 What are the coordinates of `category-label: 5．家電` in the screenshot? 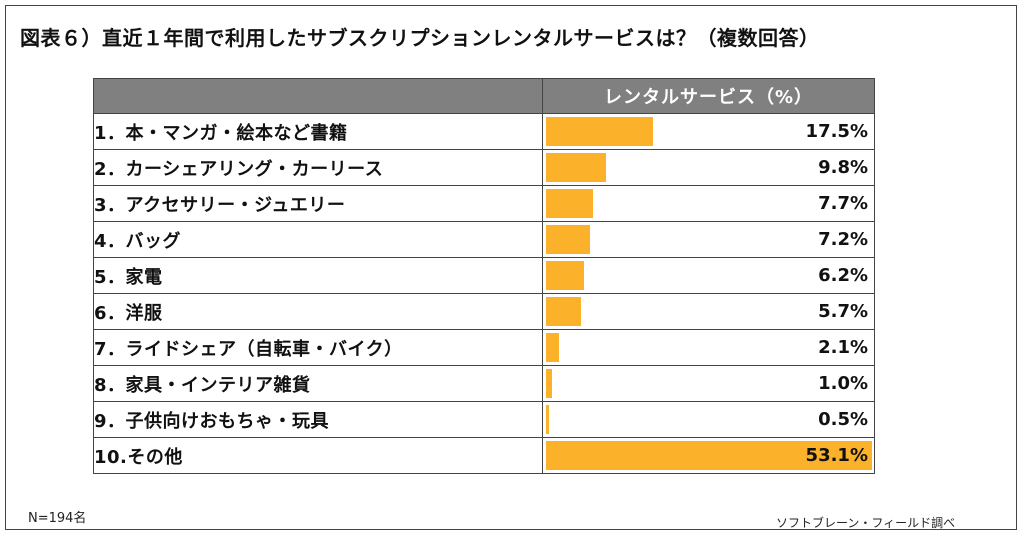 It's located at (318, 275).